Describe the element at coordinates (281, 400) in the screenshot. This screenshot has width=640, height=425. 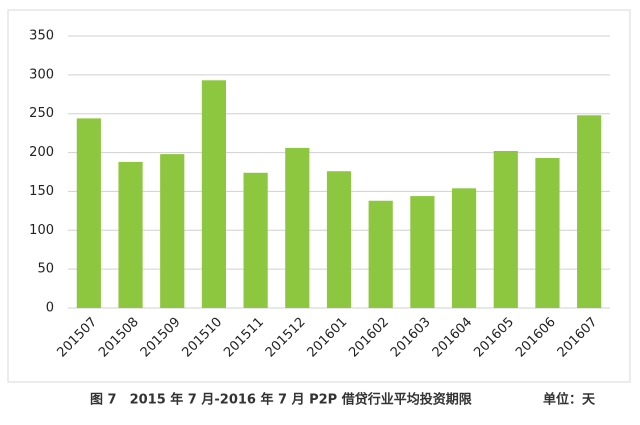
I see `chart-caption: 图 7 2015 年 7 月-2016 年 7 月 P2P 借贷行业平均投资期限` at that location.